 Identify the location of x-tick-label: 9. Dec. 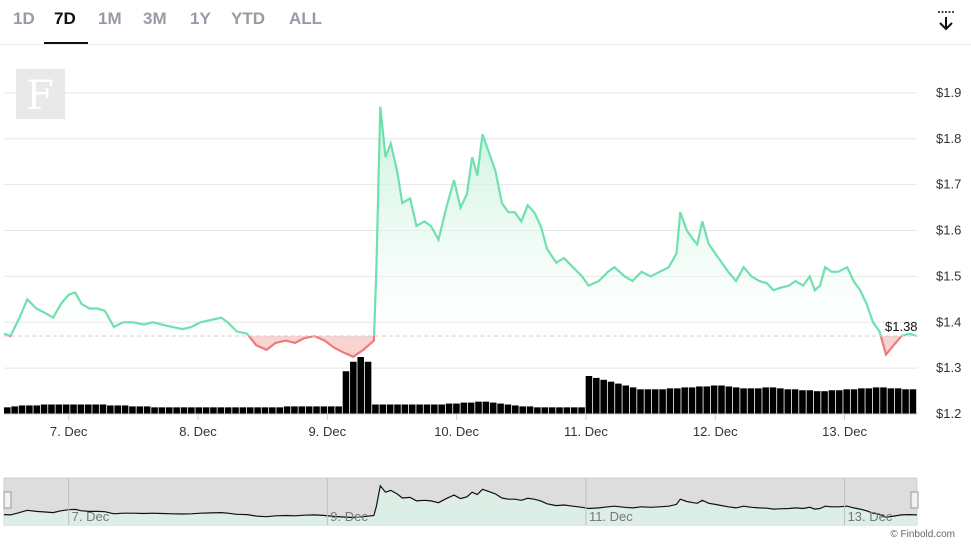
(328, 431).